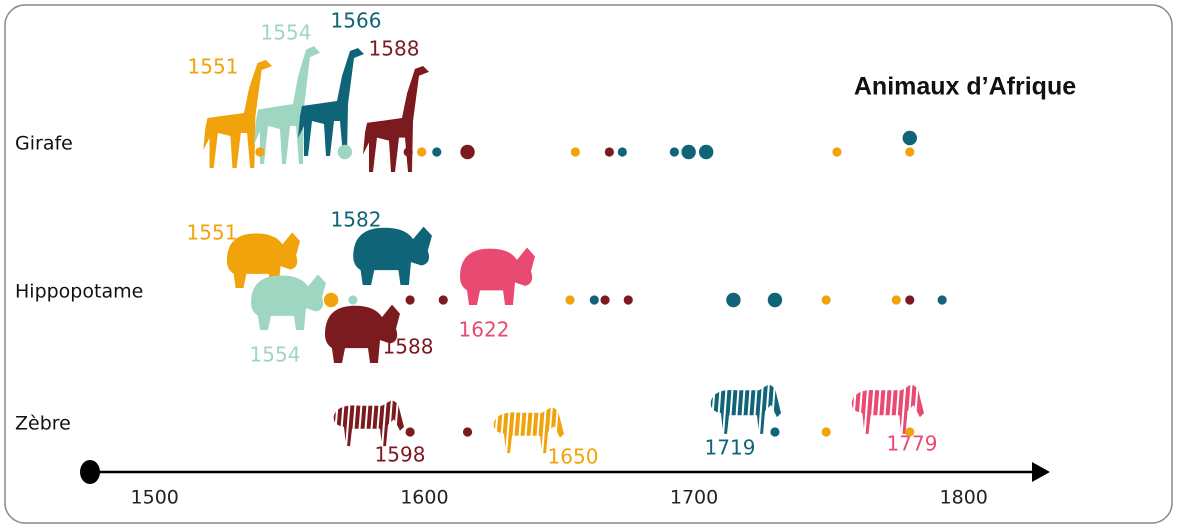 The height and width of the screenshot is (530, 1178). What do you see at coordinates (400, 455) in the screenshot?
I see `year-label: 1598` at bounding box center [400, 455].